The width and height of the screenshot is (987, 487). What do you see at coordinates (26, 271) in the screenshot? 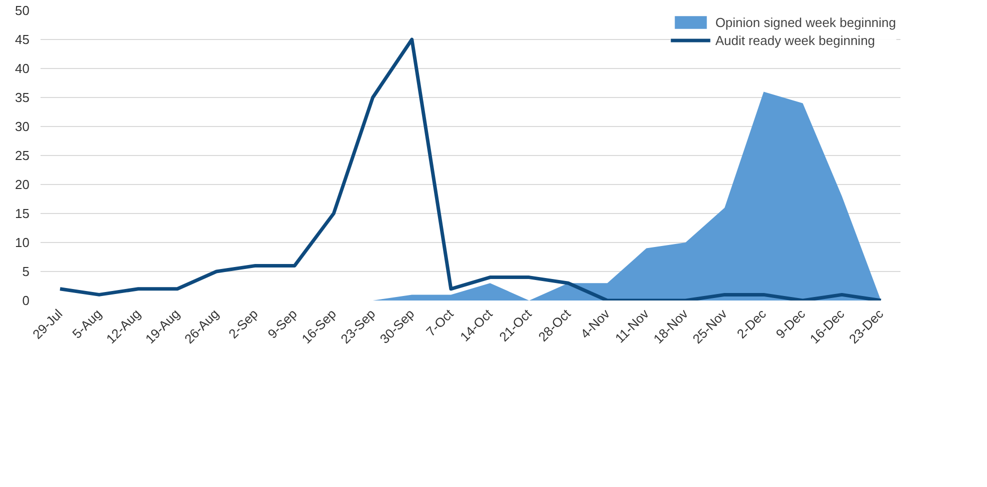
I see `y-tick-label: 5` at bounding box center [26, 271].